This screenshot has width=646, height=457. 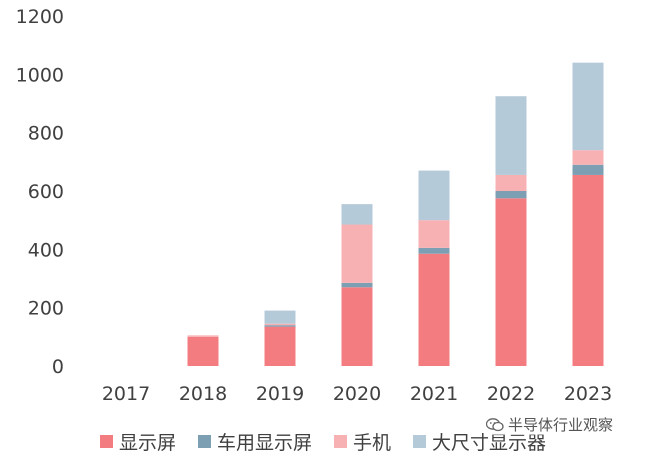 I want to click on wechat-icon, so click(x=495, y=424).